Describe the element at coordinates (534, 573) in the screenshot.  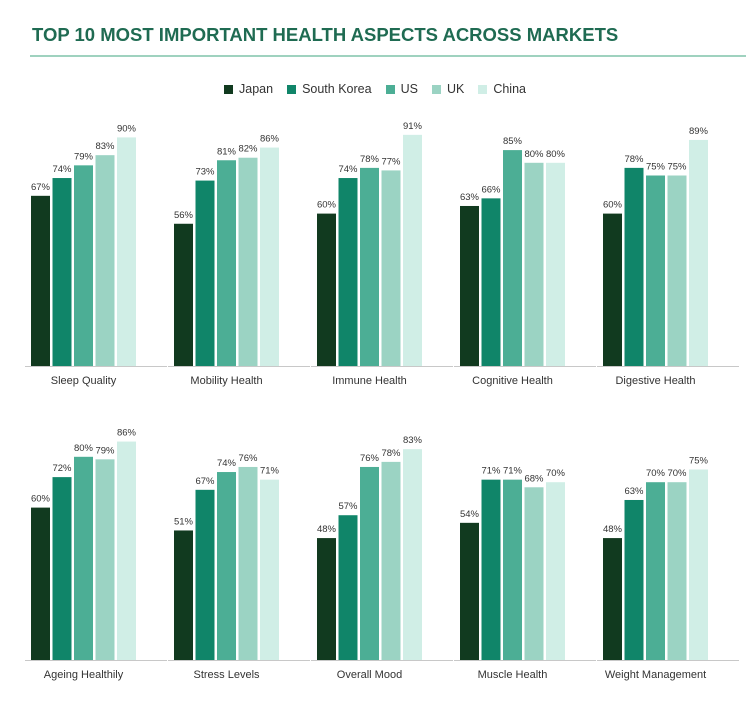
I see `bar-muscle-health-uk` at that location.